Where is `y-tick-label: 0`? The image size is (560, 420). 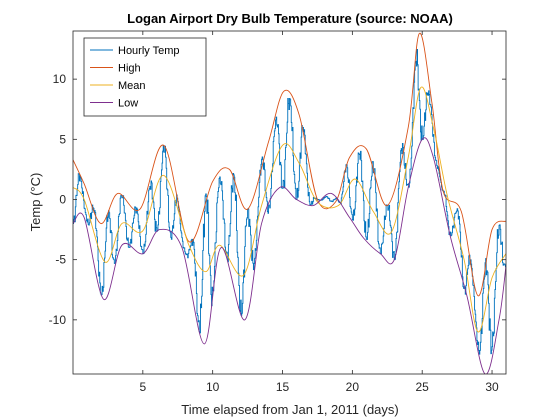 y-tick-label: 0 is located at coordinates (62, 199).